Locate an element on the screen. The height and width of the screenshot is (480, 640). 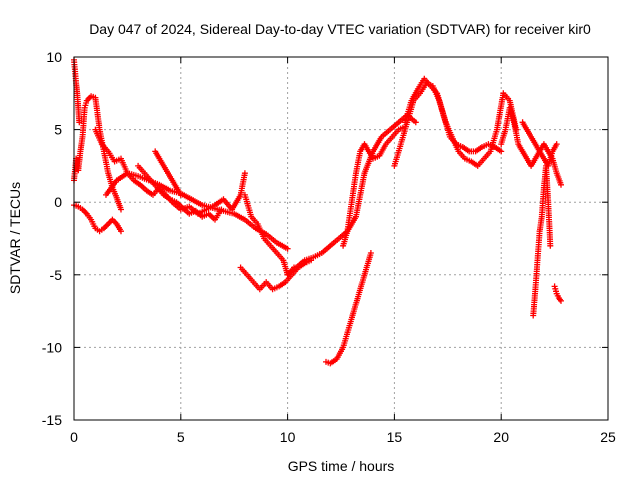
data-marker-trace-g is located at coordinates (168, 173).